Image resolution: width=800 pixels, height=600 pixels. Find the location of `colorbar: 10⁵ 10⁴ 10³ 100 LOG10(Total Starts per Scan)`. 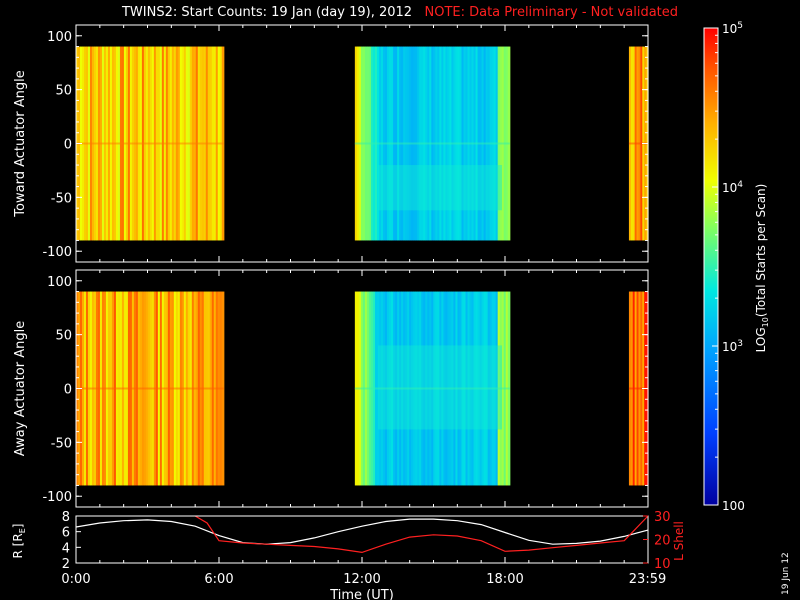

colorbar: 10⁵ 10⁴ 10³ 100 LOG10(Total Starts per Scan) is located at coordinates (736, 267).